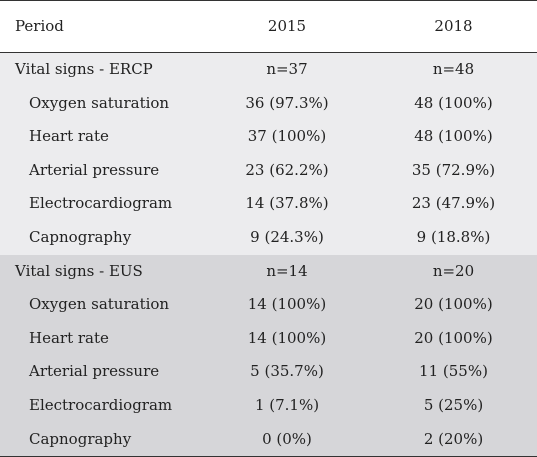  Describe the element at coordinates (287, 439) in the screenshot. I see `value-2015: 0 (0%)` at that location.